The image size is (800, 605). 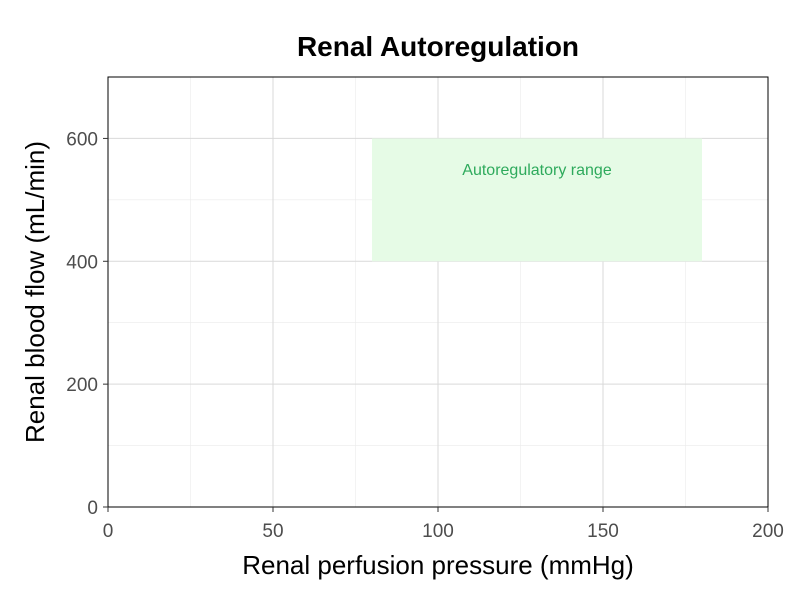 What do you see at coordinates (768, 531) in the screenshot?
I see `x-tick-label: 200` at bounding box center [768, 531].